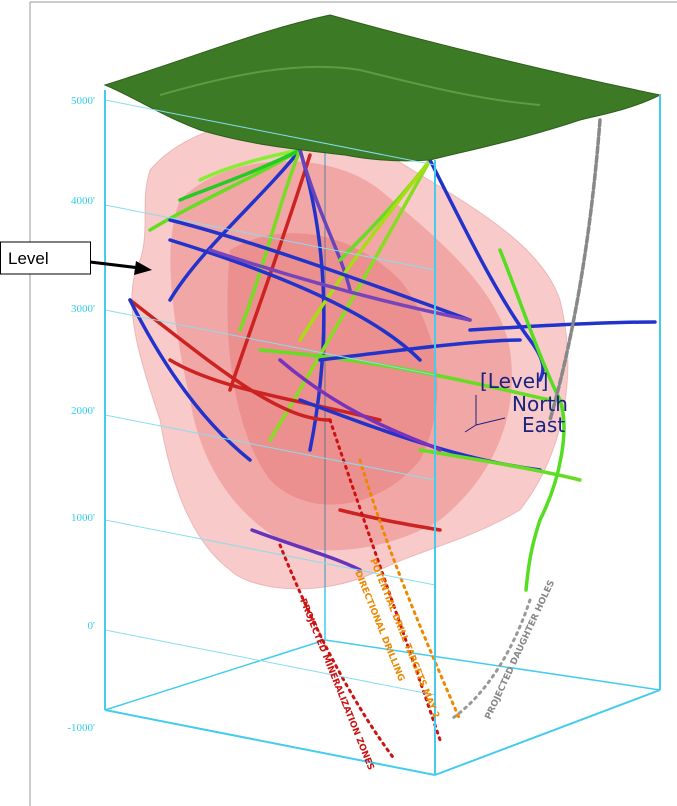 This screenshot has width=677, height=806. What do you see at coordinates (350, 85) in the screenshot?
I see `terrain-ridge` at bounding box center [350, 85].